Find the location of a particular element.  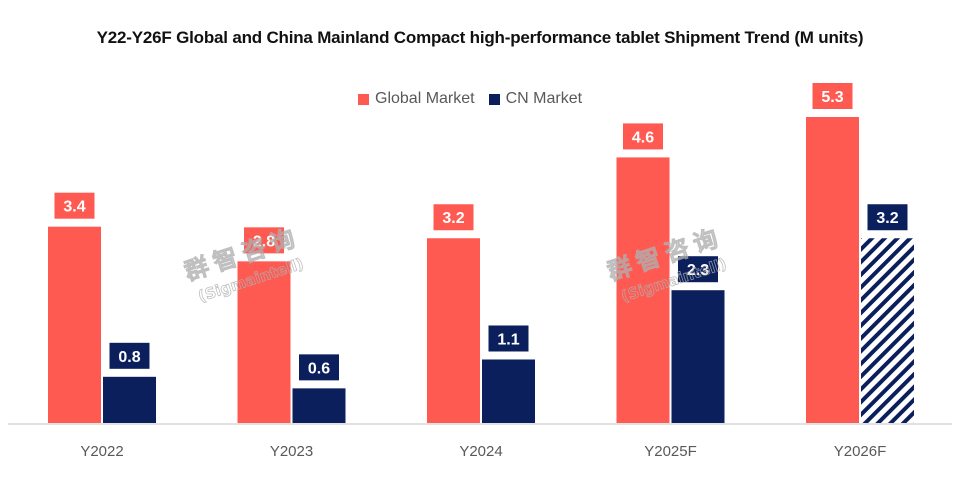

data-label-box-global-y2023 is located at coordinates (264, 240).